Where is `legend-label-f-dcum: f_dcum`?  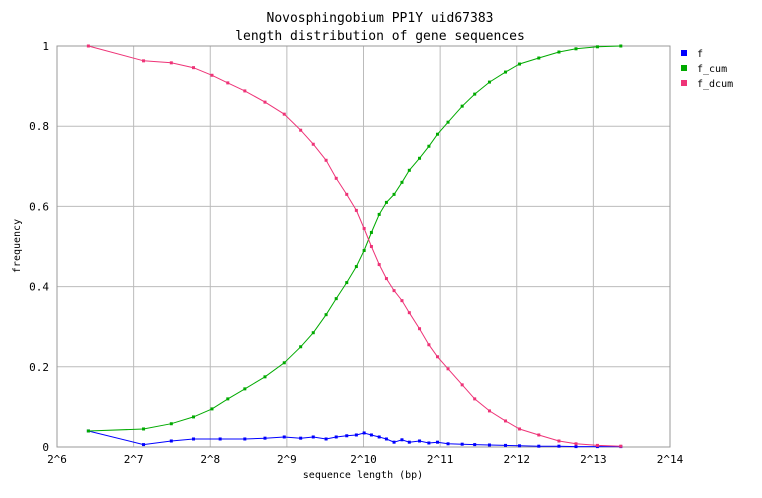
legend-label-f-dcum: f_dcum is located at coordinates (715, 84).